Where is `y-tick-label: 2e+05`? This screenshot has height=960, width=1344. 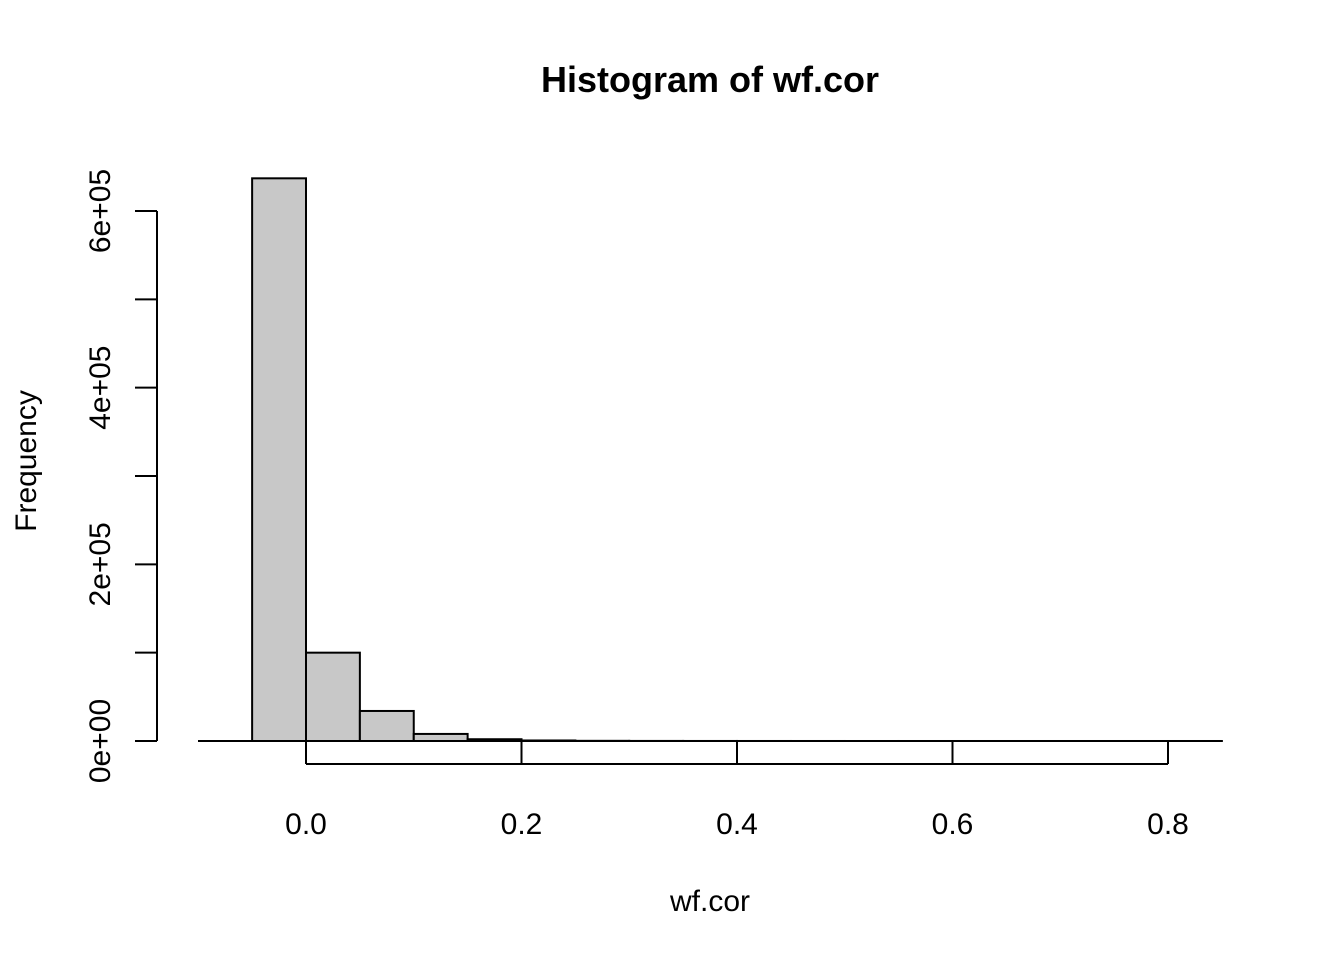
y-tick-label: 2e+05 is located at coordinates (100, 564).